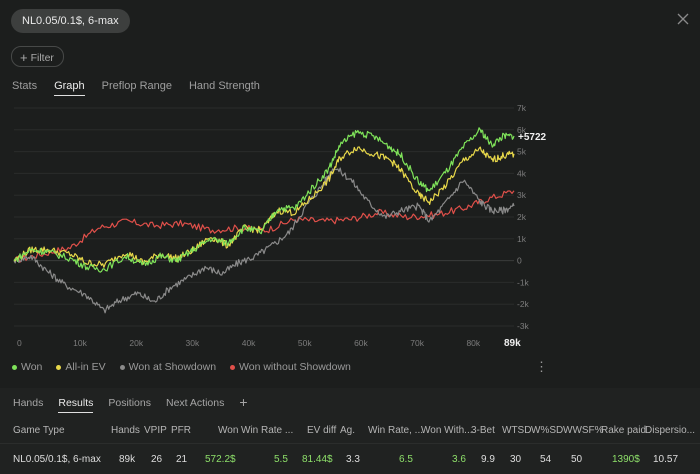 This screenshot has height=474, width=700. Describe the element at coordinates (224, 86) in the screenshot. I see `tab-hand-strength: Hand Strength` at that location.